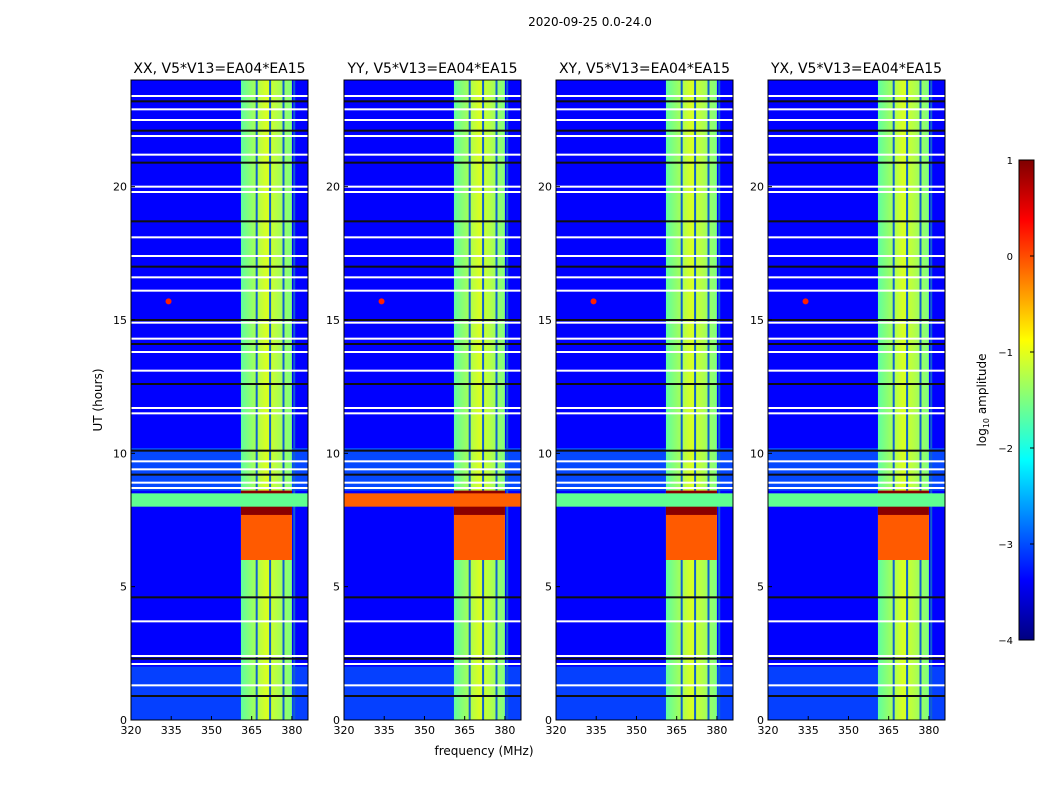  What do you see at coordinates (986, 423) in the screenshot?
I see `colorbar-label-sub: 10` at bounding box center [986, 423].